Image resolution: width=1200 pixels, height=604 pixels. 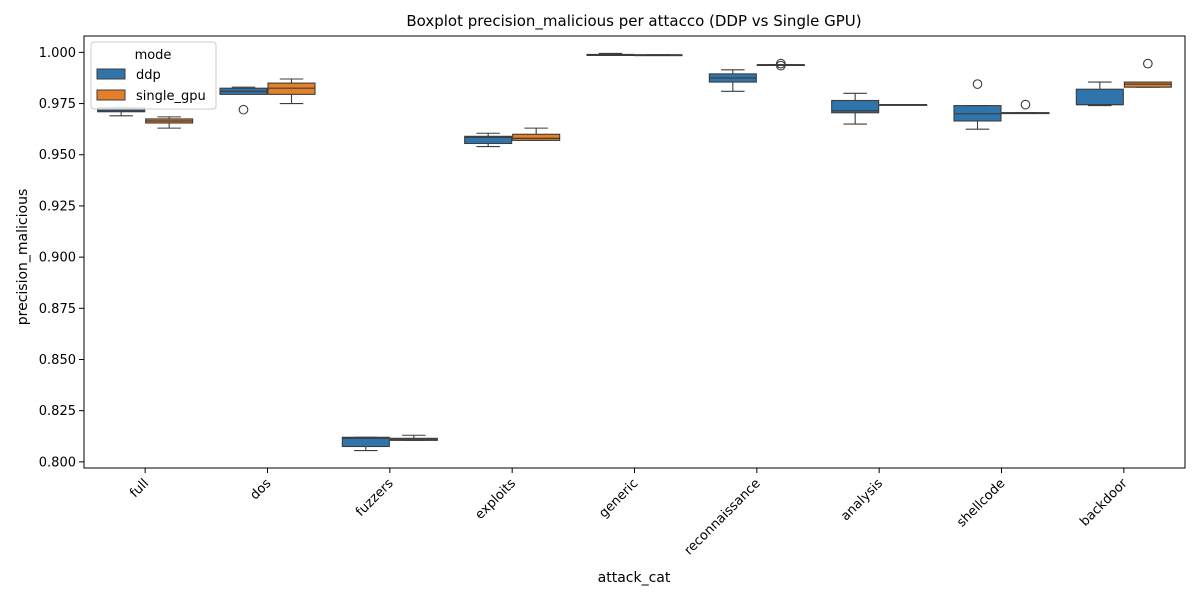 What do you see at coordinates (977, 104) in the screenshot?
I see `box-ddp-shellcode` at bounding box center [977, 104].